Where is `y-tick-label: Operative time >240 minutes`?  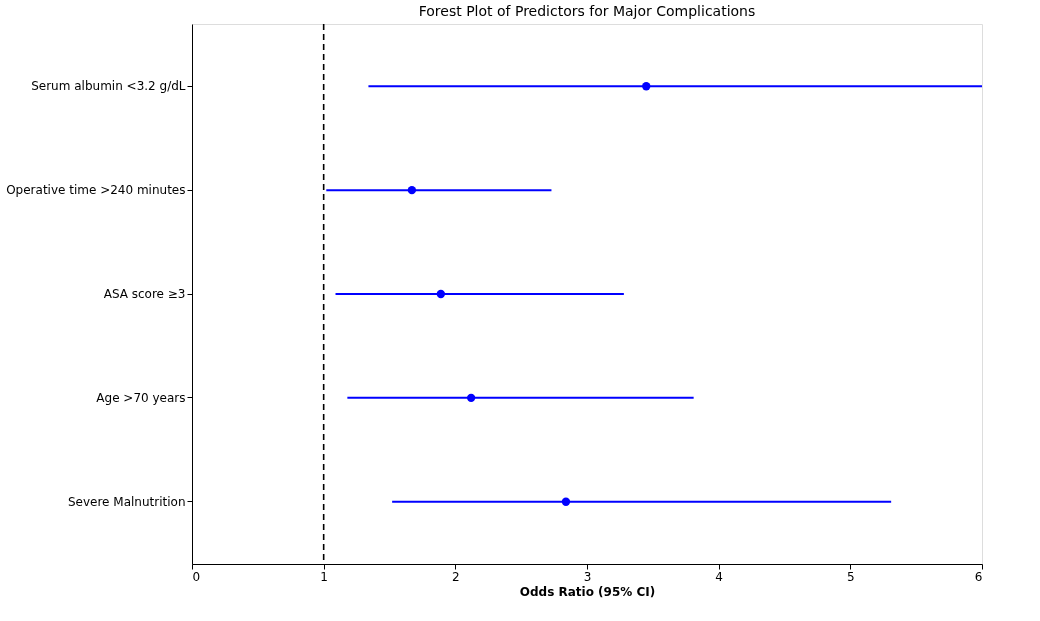
y-tick-label: Operative time >240 minutes is located at coordinates (96, 190).